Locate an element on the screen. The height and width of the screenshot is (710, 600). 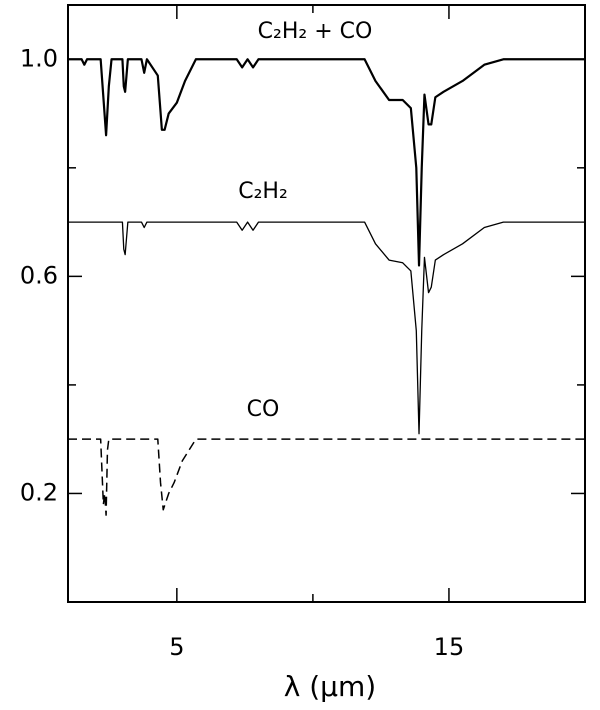
y-tick-label: 0.6 is located at coordinates (39, 275).